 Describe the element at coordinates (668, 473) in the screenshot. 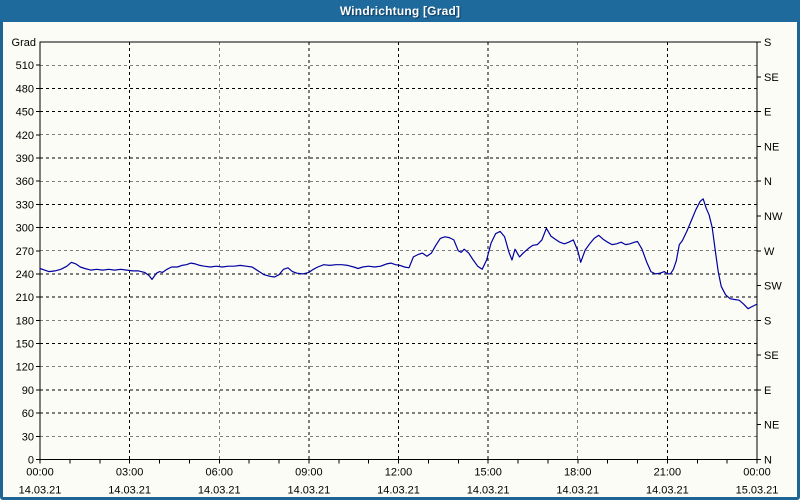

I see `x-time-label: 21:00` at that location.